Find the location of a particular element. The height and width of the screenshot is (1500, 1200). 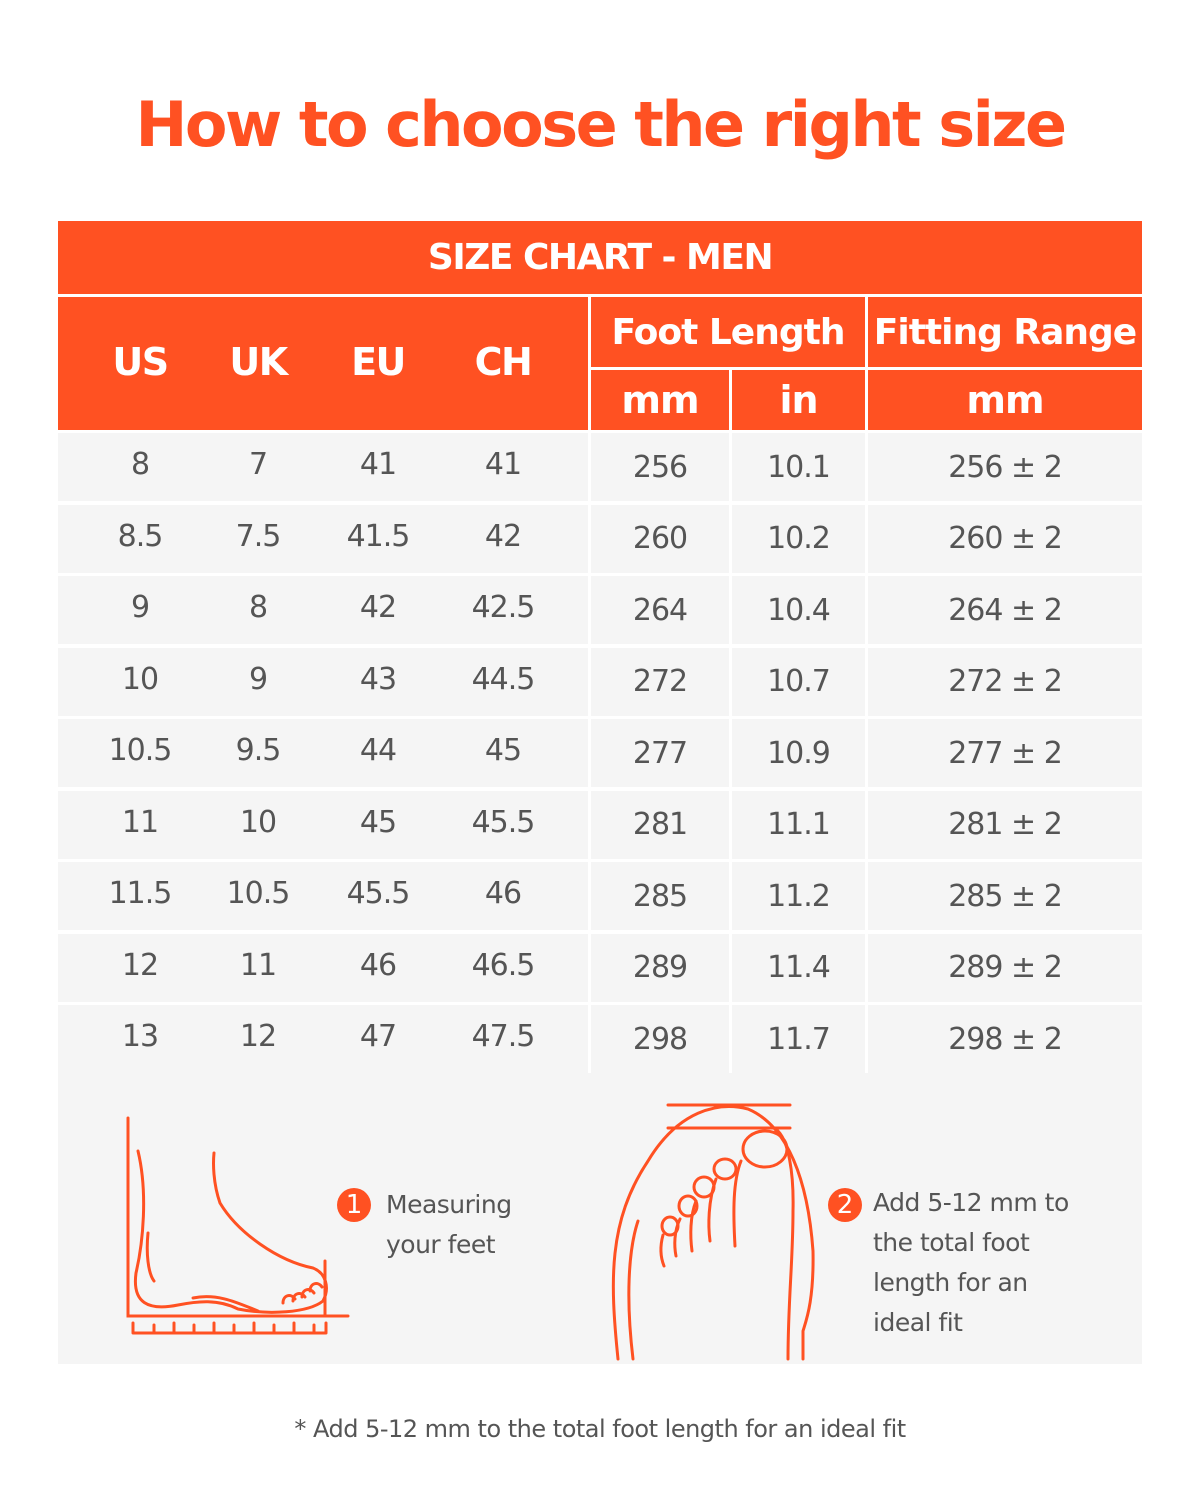

cell-foot-mm: 256 is located at coordinates (660, 467).